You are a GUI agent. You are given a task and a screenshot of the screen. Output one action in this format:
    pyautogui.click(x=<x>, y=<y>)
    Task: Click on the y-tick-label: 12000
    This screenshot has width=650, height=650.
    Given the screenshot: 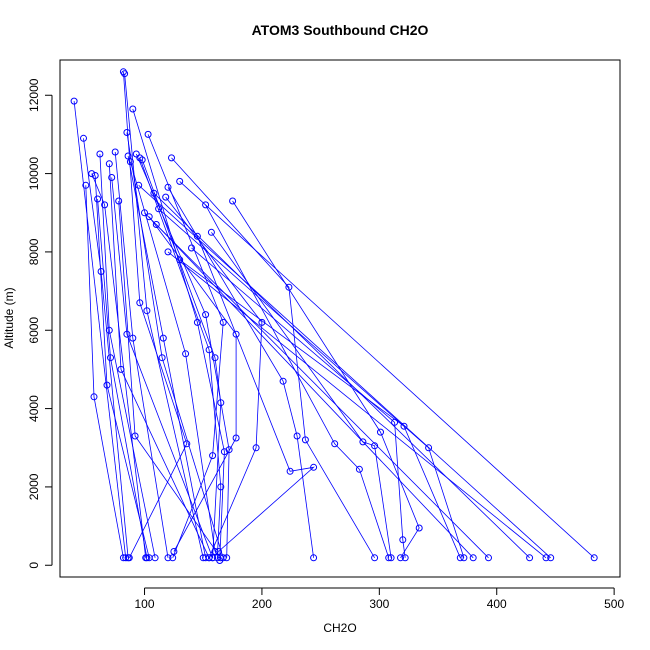 What is the action you would take?
    pyautogui.click(x=34, y=95)
    